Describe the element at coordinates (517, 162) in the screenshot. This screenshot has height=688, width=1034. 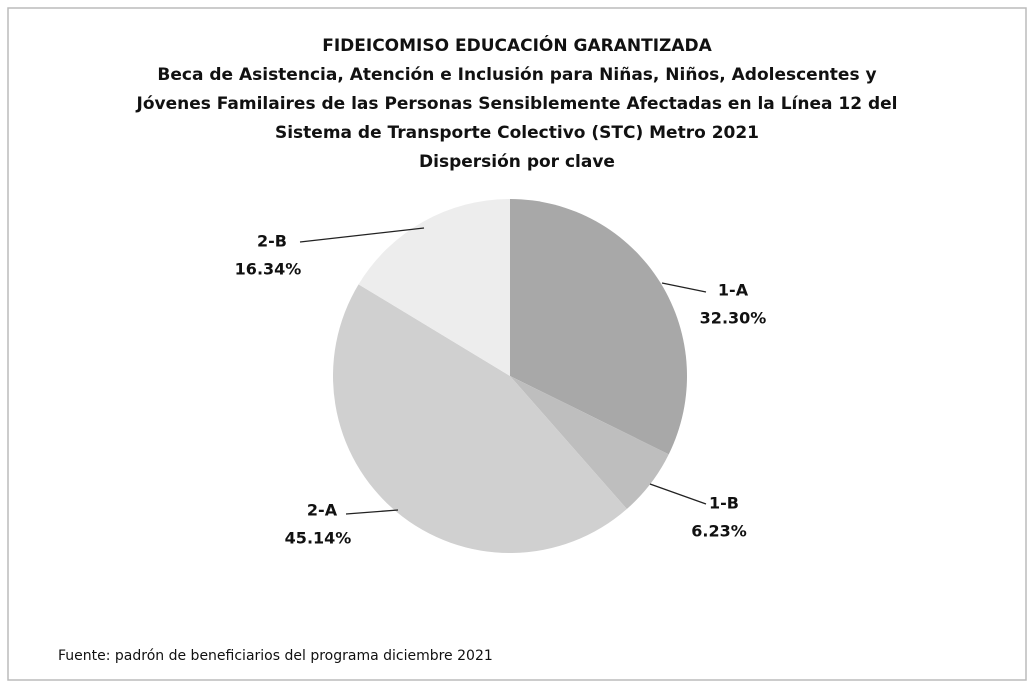
I see `chart-subtitle: Dispersión por clave` at that location.